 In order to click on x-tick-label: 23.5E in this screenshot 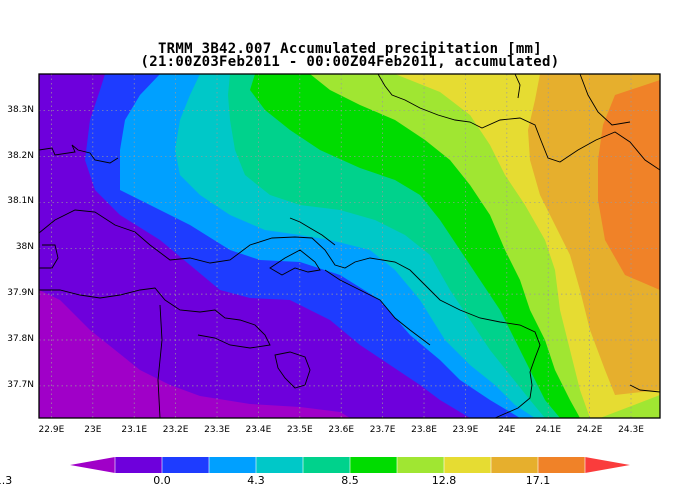, I will do `click(299, 430)`.